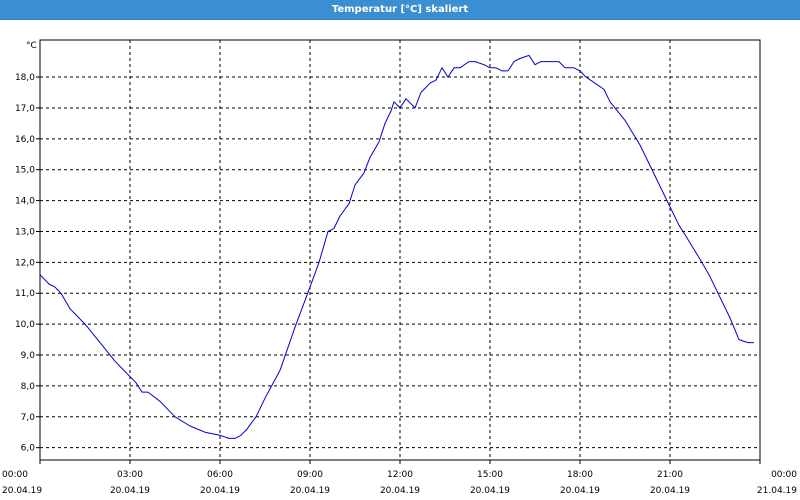 This screenshot has height=500, width=800. Describe the element at coordinates (25, 171) in the screenshot. I see `y-tick-label: 15,0` at that location.